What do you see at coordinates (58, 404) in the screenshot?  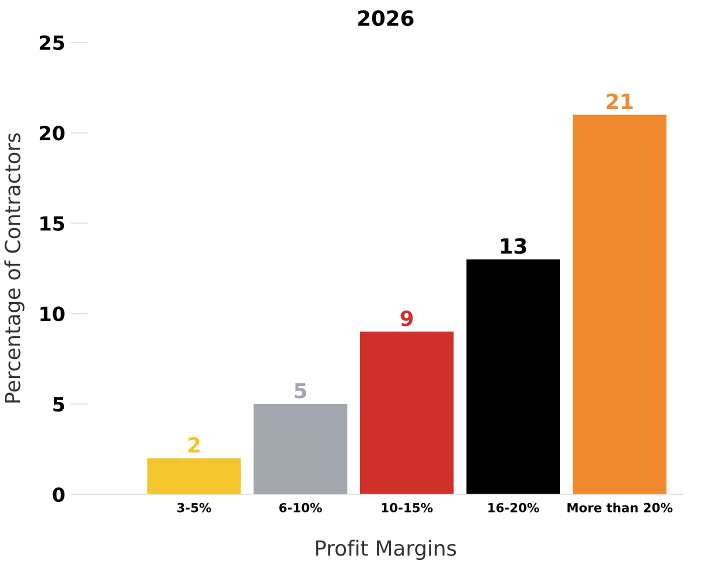 I see `y-tick-label: 5` at bounding box center [58, 404].